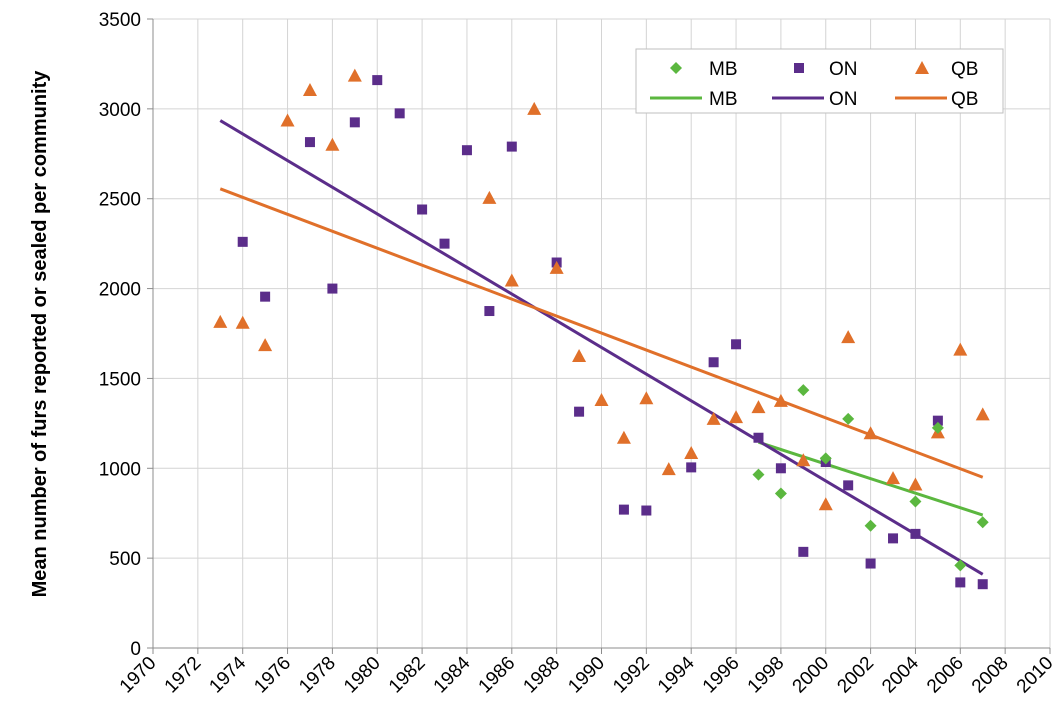 This screenshot has width=1058, height=721. What do you see at coordinates (843, 99) in the screenshot?
I see `legend-label-on-line: ON` at bounding box center [843, 99].